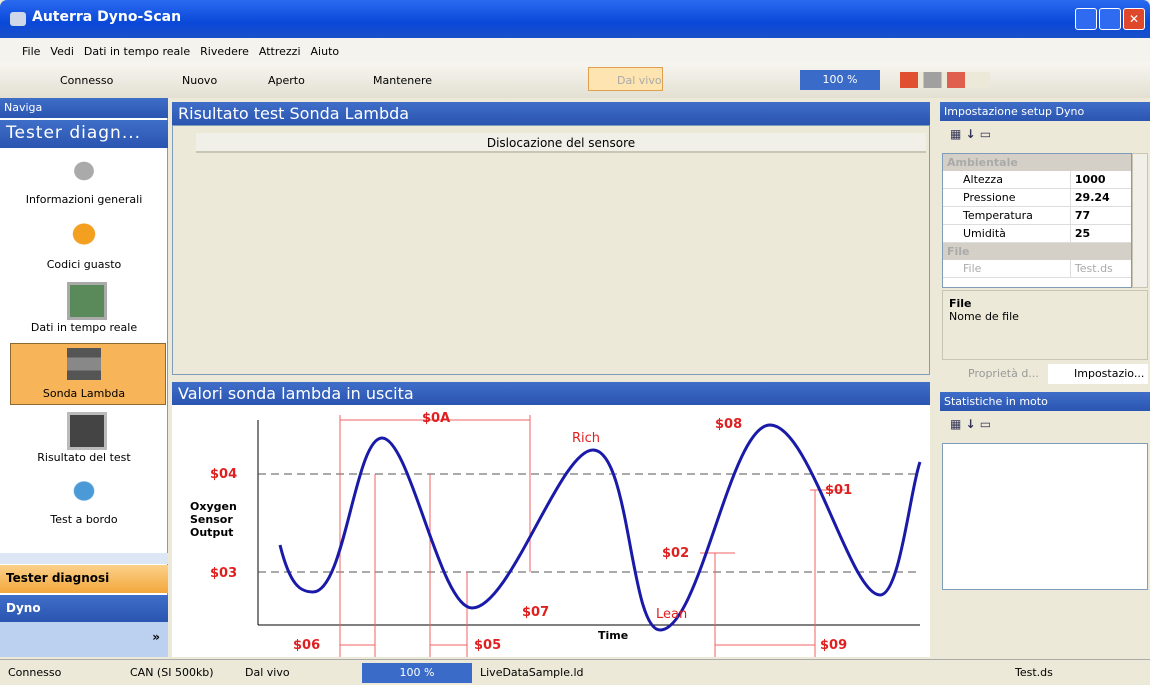 Image resolution: width=1150 pixels, height=685 pixels. I want to click on nav-header: Naviga, so click(84, 108).